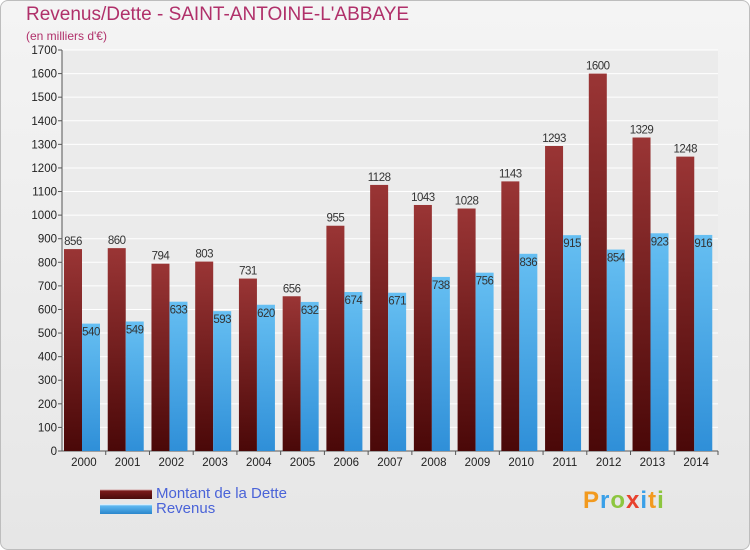  What do you see at coordinates (346, 463) in the screenshot?
I see `x-tick-label: 2006` at bounding box center [346, 463].